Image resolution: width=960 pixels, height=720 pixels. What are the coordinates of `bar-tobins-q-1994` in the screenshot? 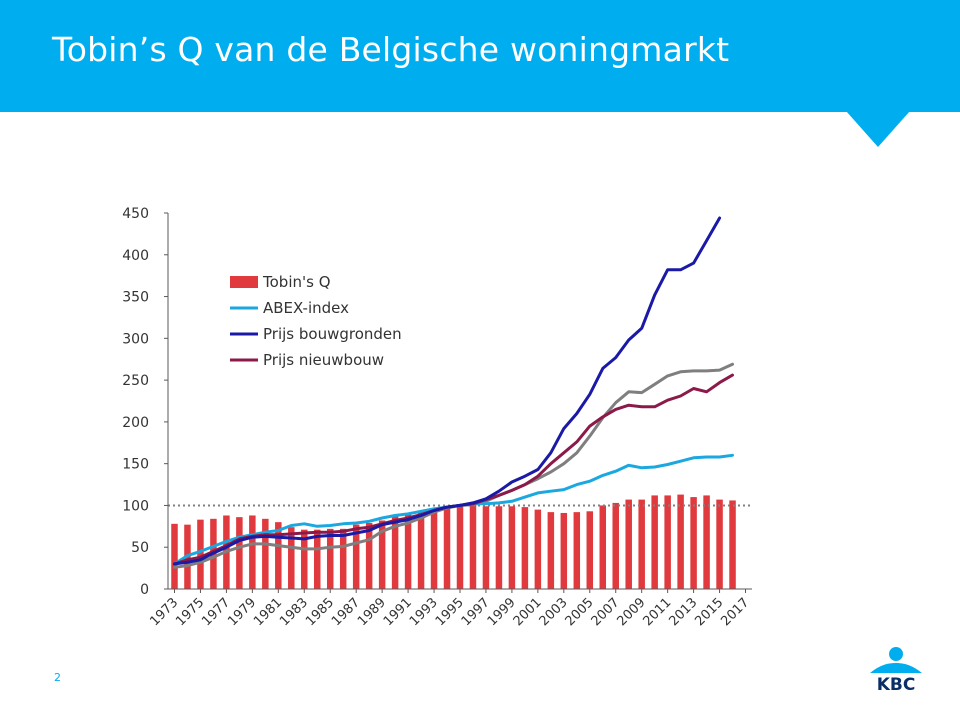 It's located at (447, 548).